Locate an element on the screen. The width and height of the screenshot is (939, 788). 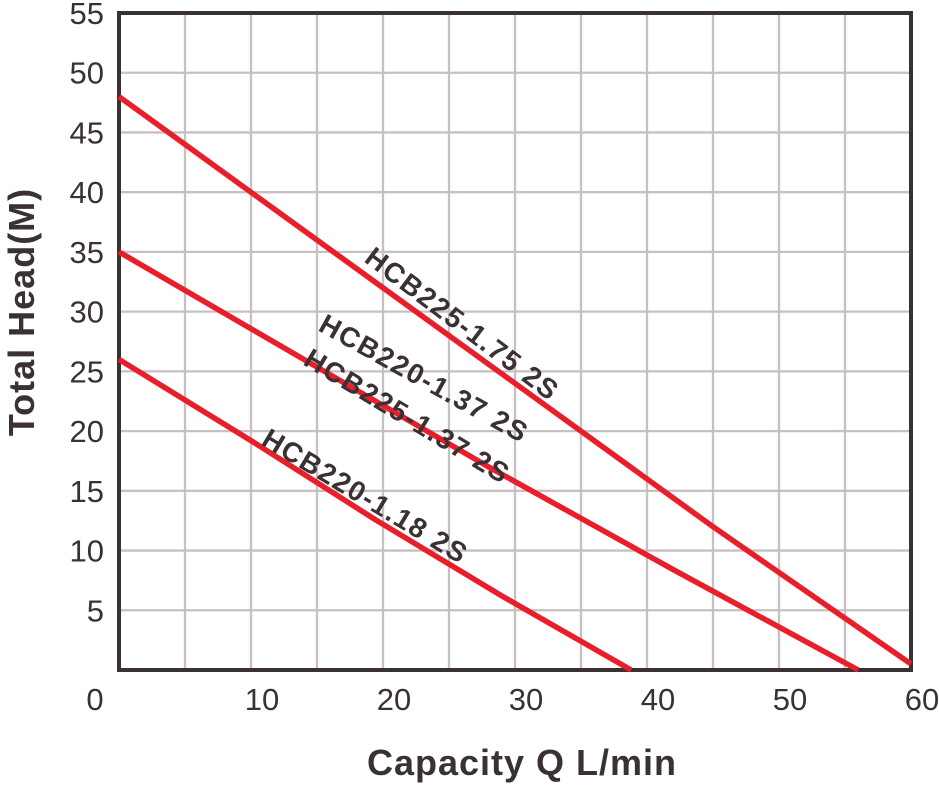
y-tick-label: 15 is located at coordinates (87, 491).